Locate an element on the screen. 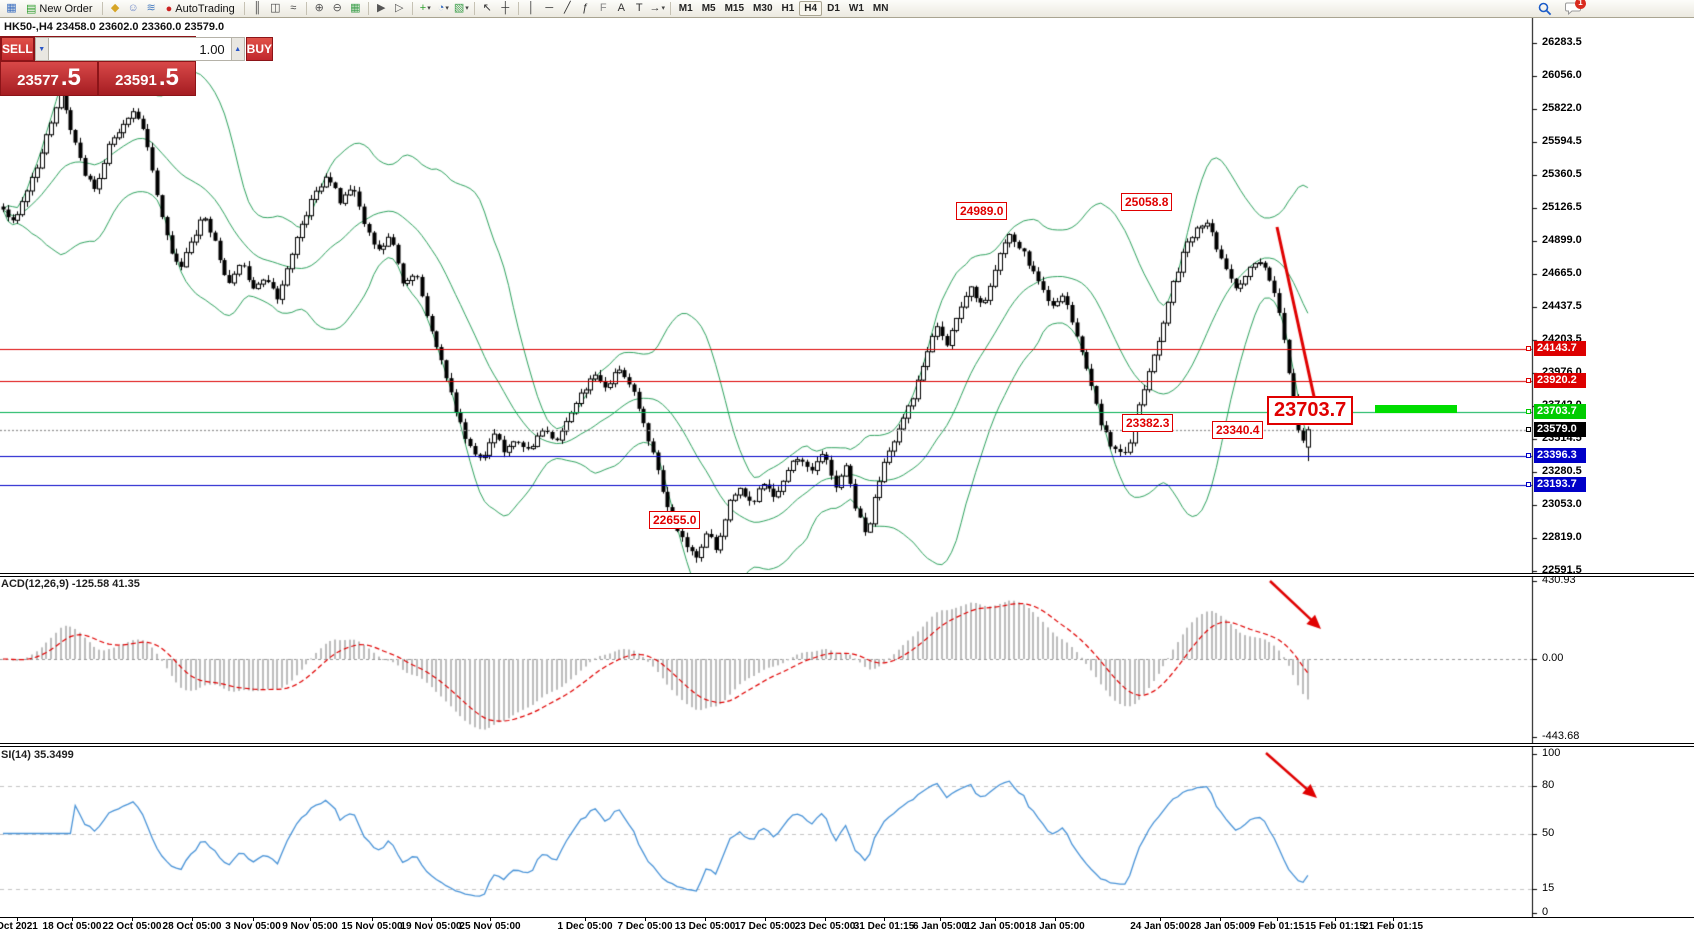 This screenshot has height=935, width=1694. sell-price-frac: .5 is located at coordinates (70, 77).